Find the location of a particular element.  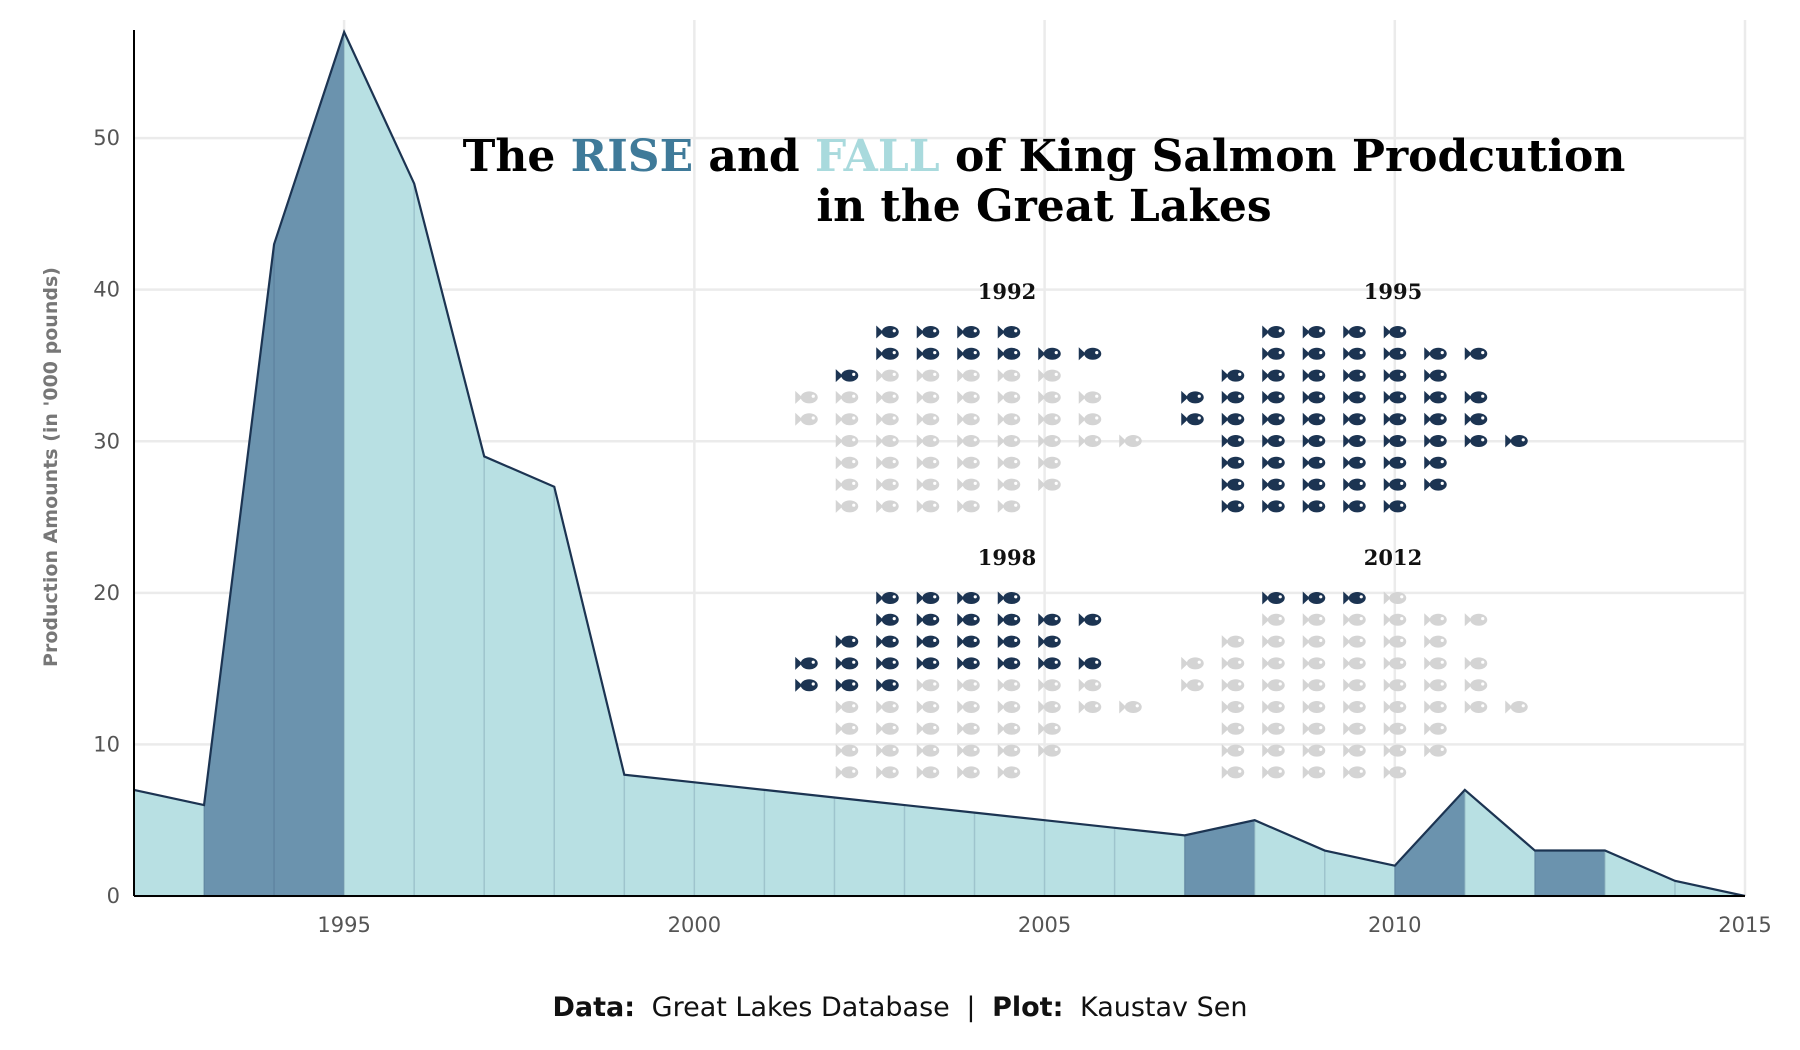

fish-panel-year-label: 1992 is located at coordinates (1007, 291).